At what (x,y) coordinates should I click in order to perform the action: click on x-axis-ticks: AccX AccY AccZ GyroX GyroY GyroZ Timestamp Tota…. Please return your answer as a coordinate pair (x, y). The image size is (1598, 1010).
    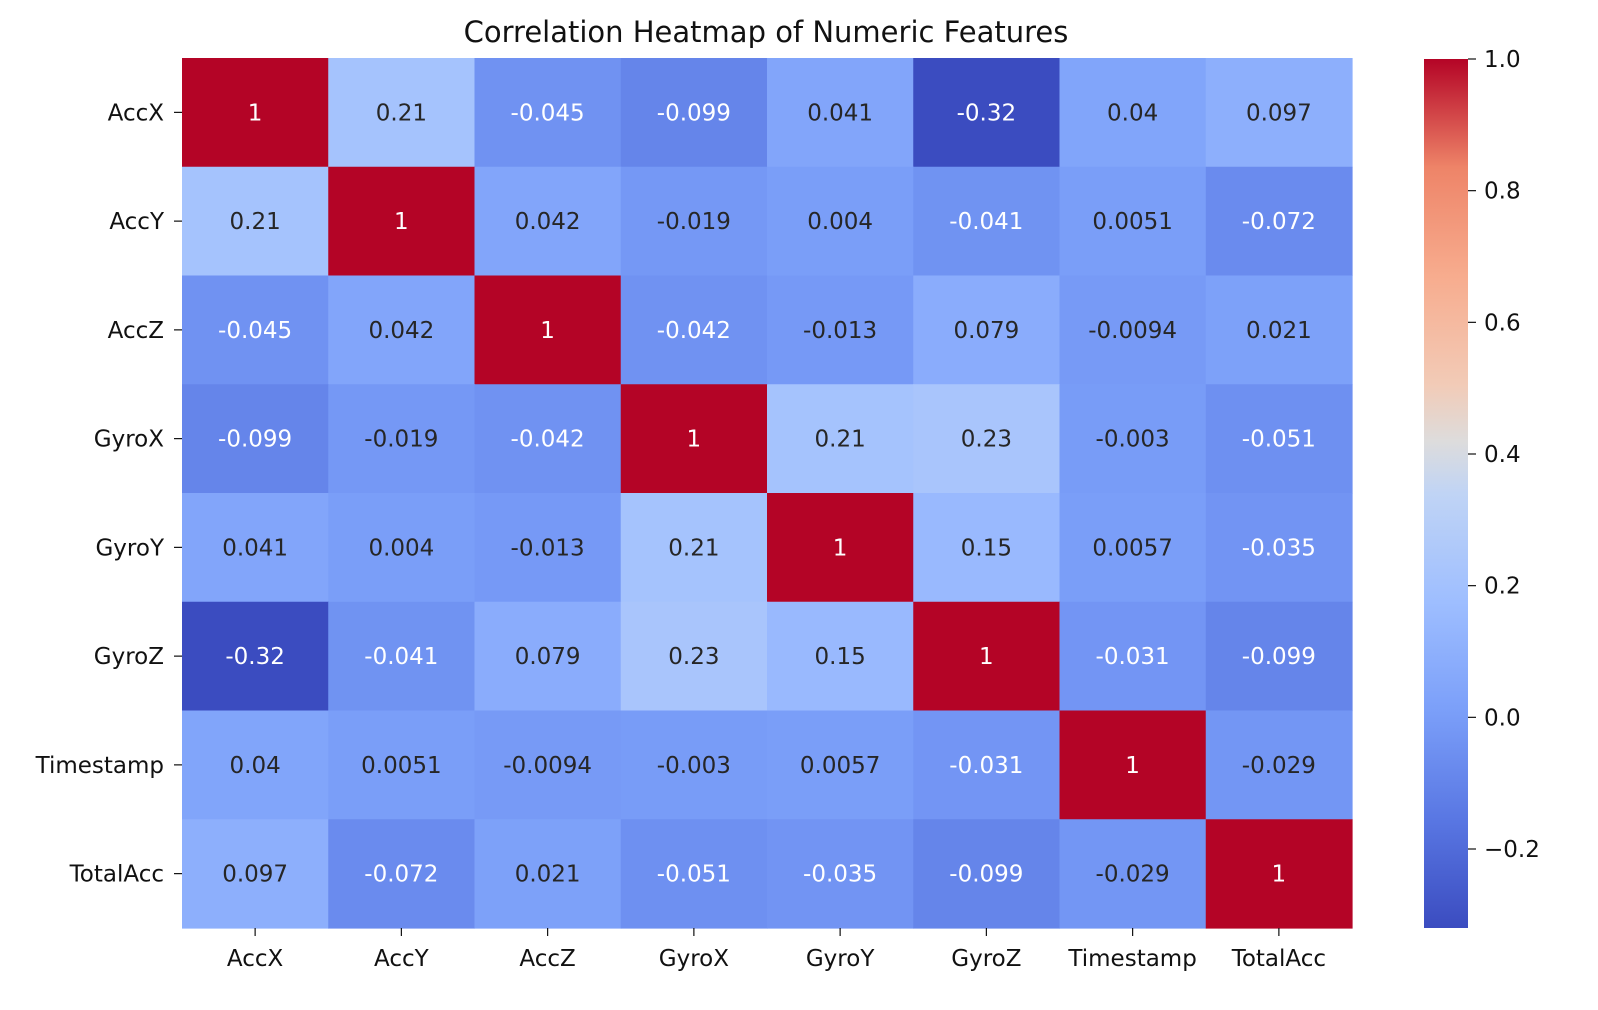
    Looking at the image, I should click on (776, 950).